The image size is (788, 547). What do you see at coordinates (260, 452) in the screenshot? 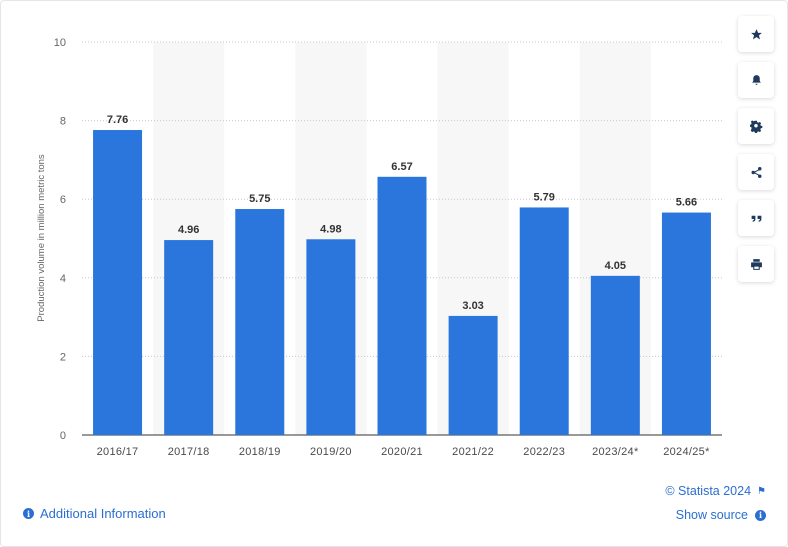
I see `x-tick-label: 2018/19` at bounding box center [260, 452].